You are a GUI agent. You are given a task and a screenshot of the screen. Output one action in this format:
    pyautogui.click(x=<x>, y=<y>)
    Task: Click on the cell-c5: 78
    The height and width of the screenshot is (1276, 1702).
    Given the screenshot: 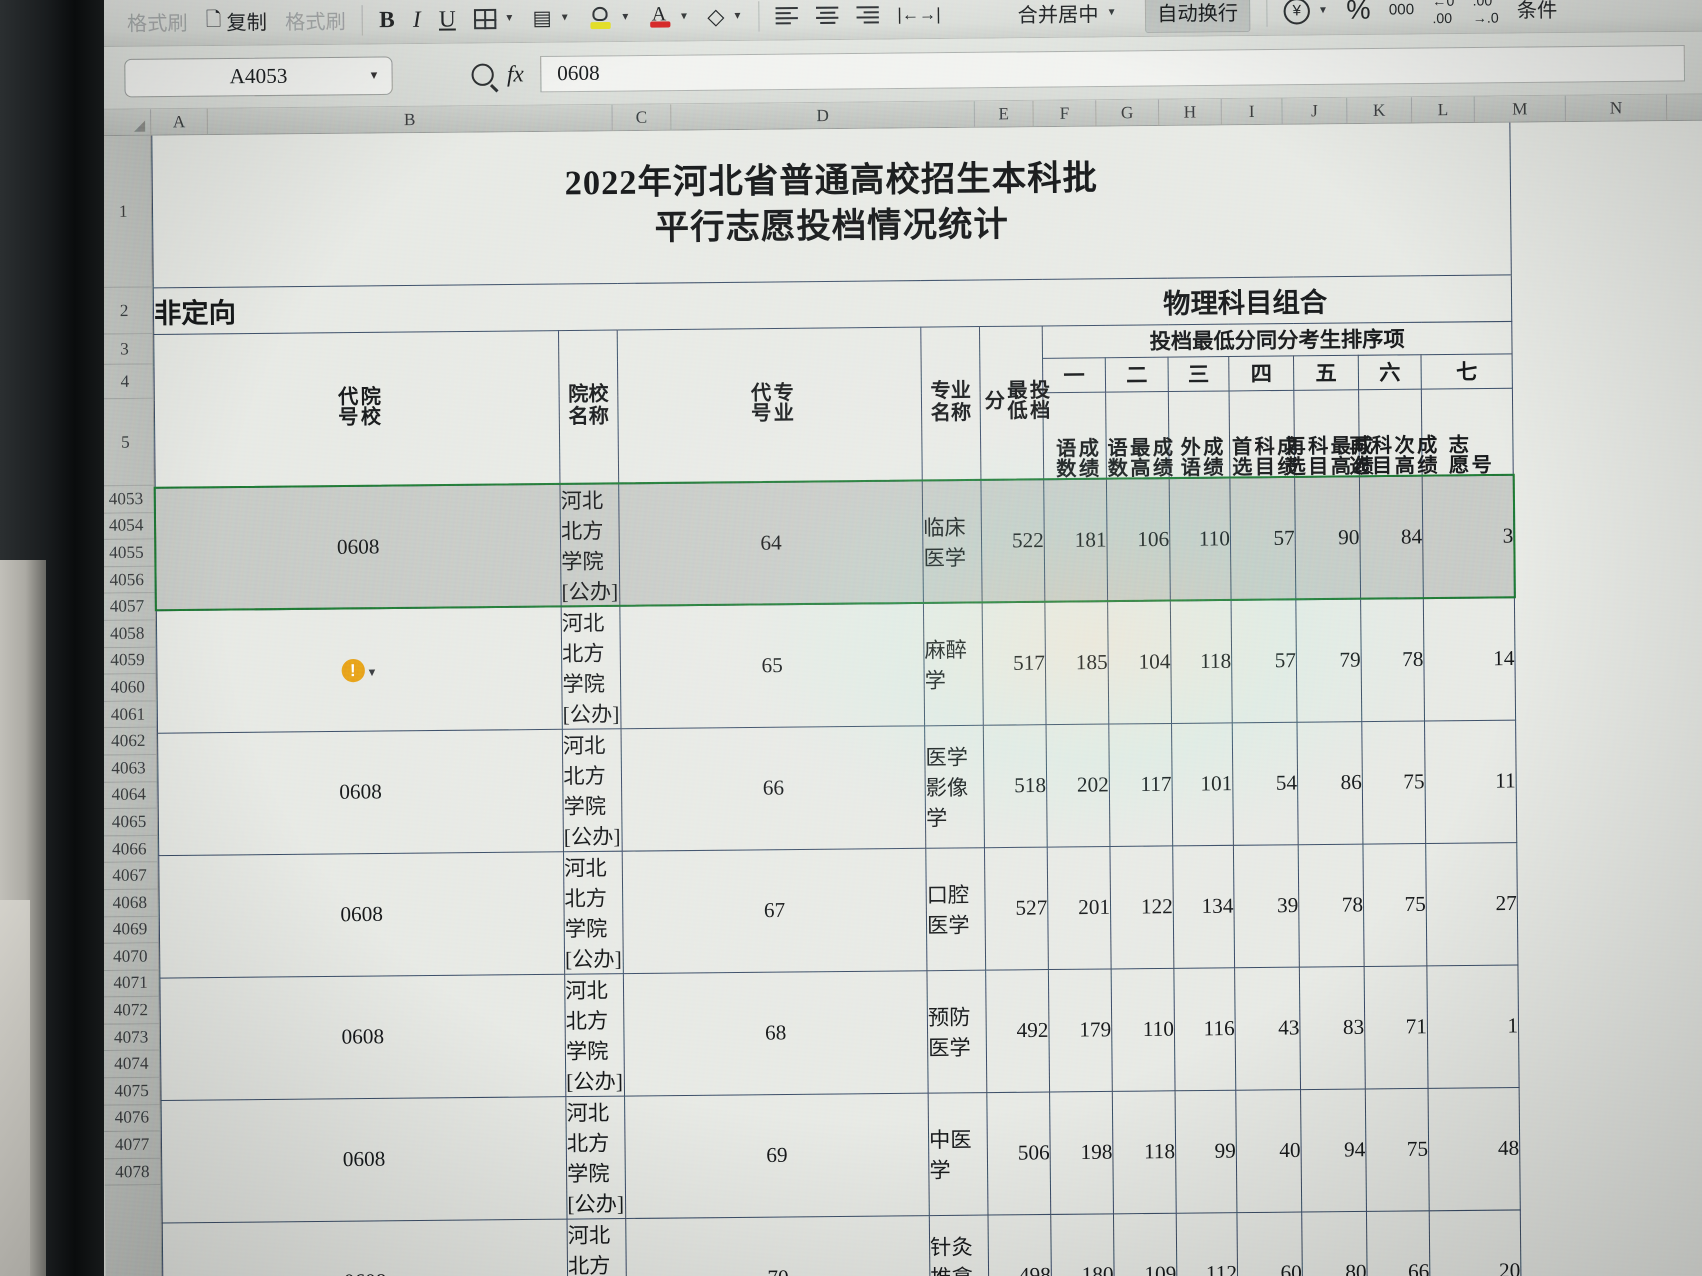 What is the action you would take?
    pyautogui.click(x=1331, y=905)
    